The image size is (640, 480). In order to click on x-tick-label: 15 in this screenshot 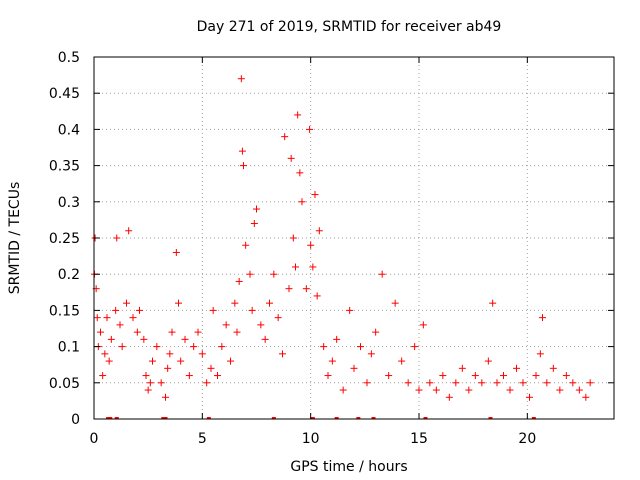, I will do `click(419, 439)`.